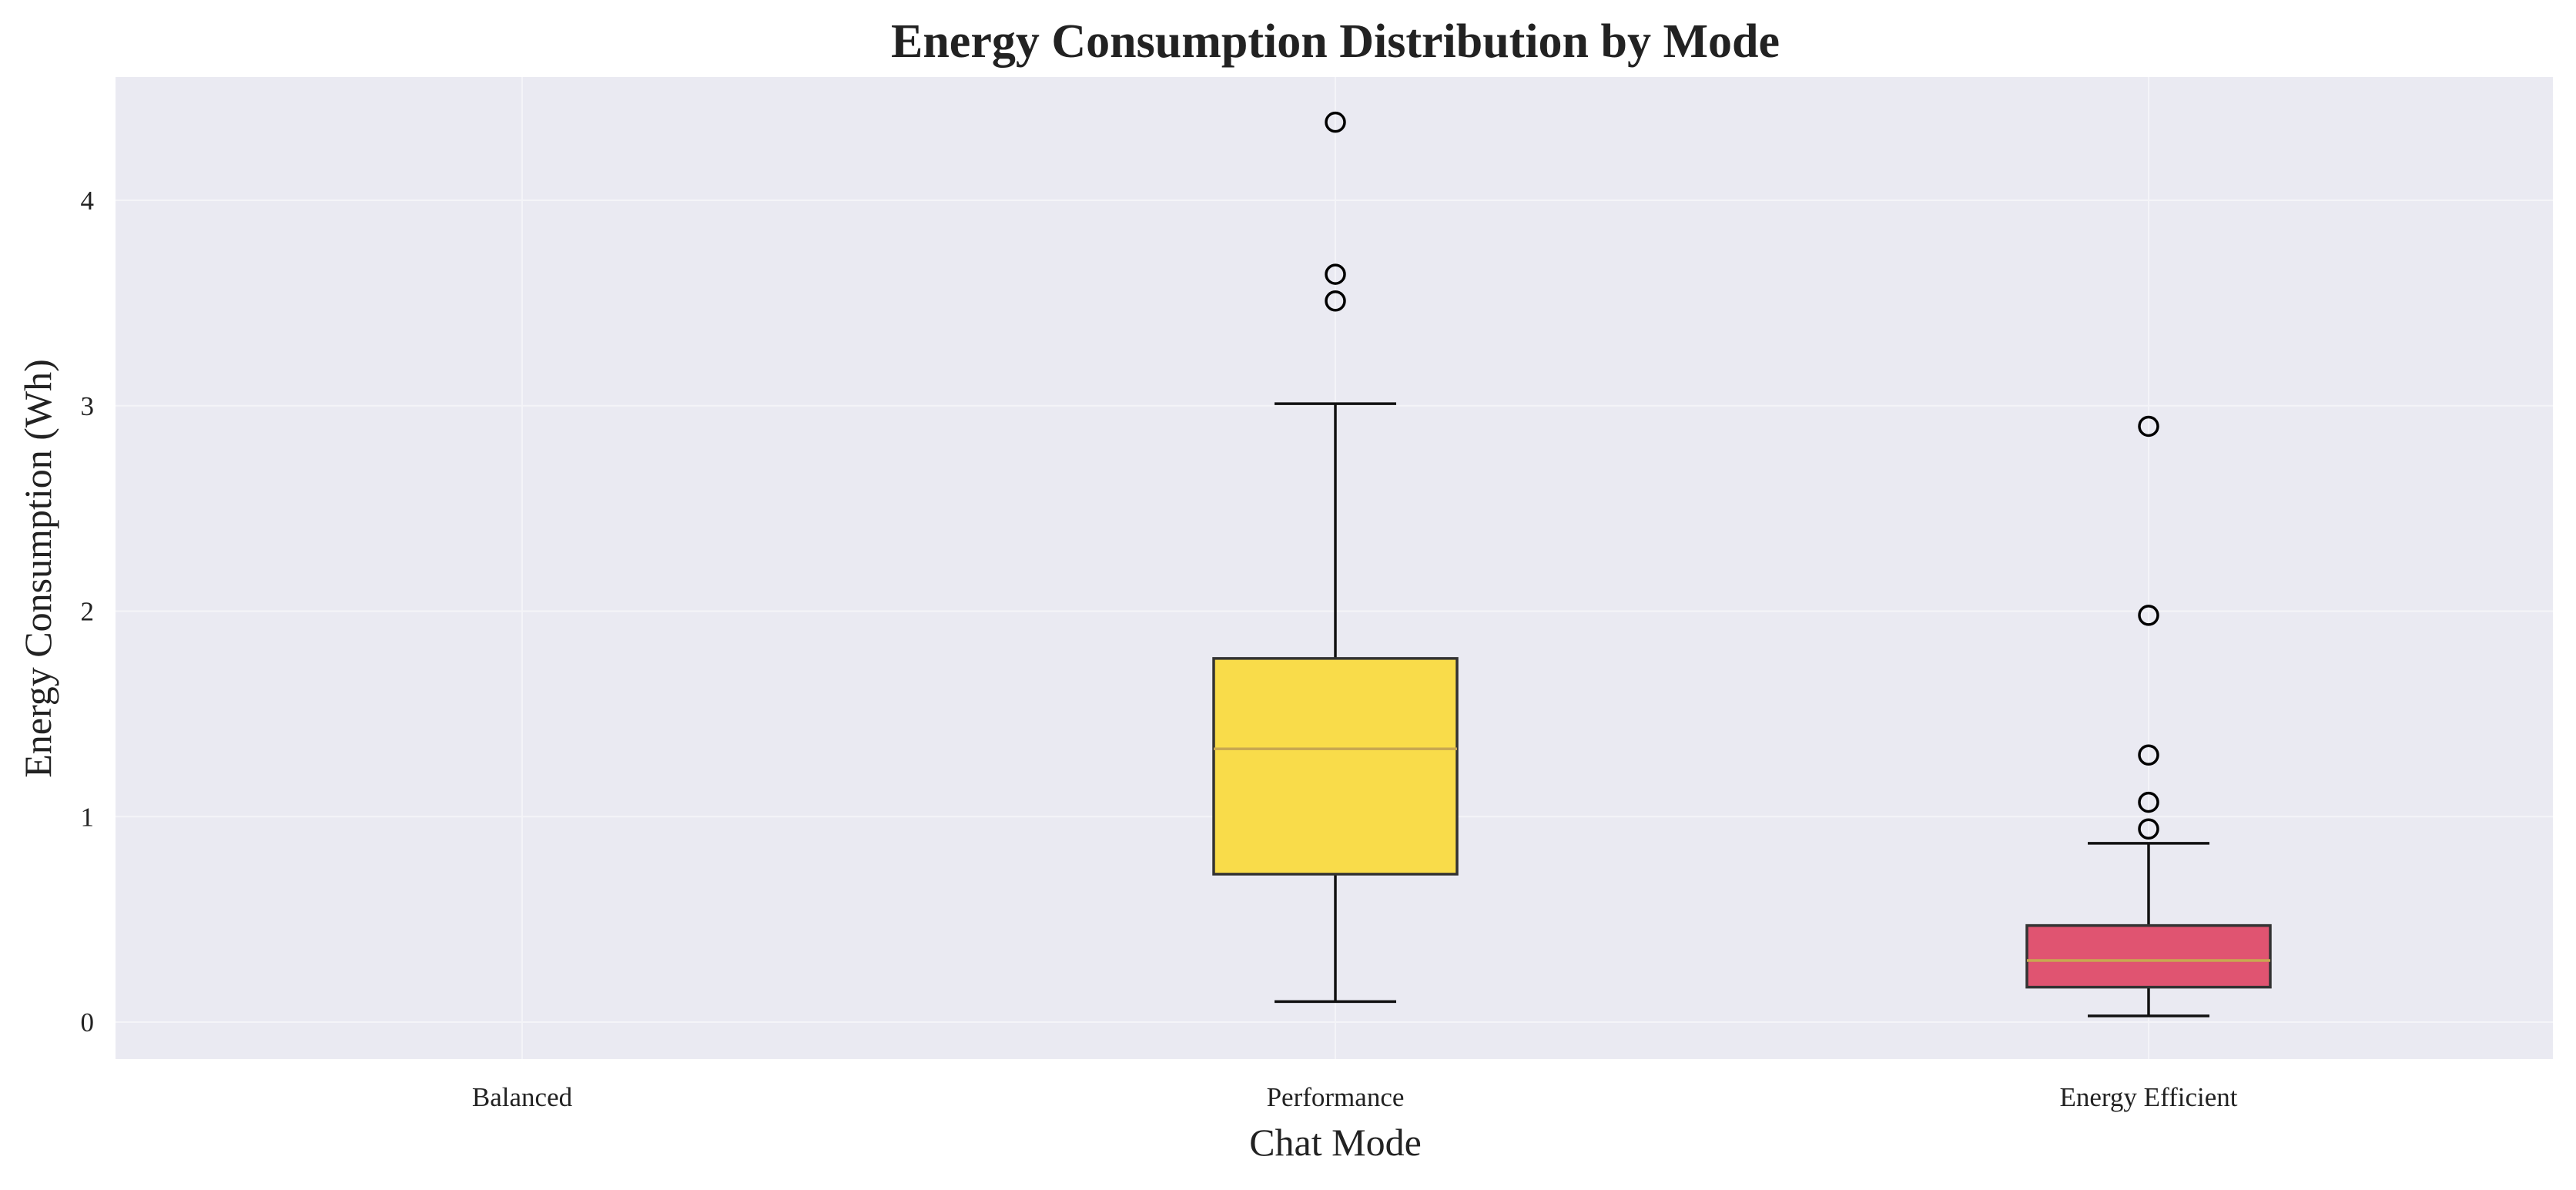 The height and width of the screenshot is (1190, 2576). What do you see at coordinates (522, 1097) in the screenshot?
I see `x-tick-label: Balanced` at bounding box center [522, 1097].